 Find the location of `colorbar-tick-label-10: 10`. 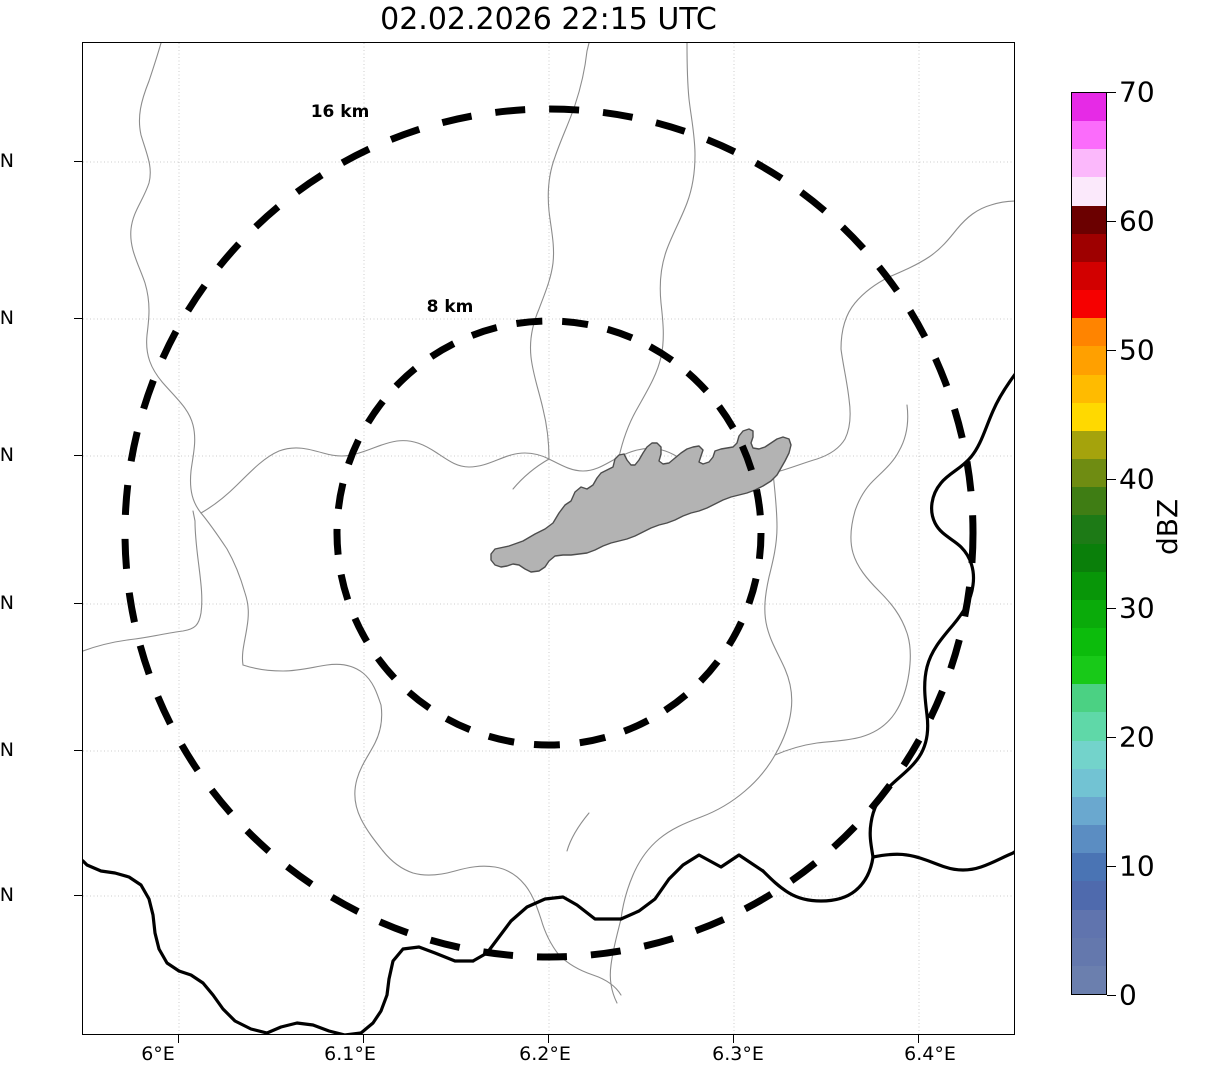

colorbar-tick-label-10: 10 is located at coordinates (1137, 866).